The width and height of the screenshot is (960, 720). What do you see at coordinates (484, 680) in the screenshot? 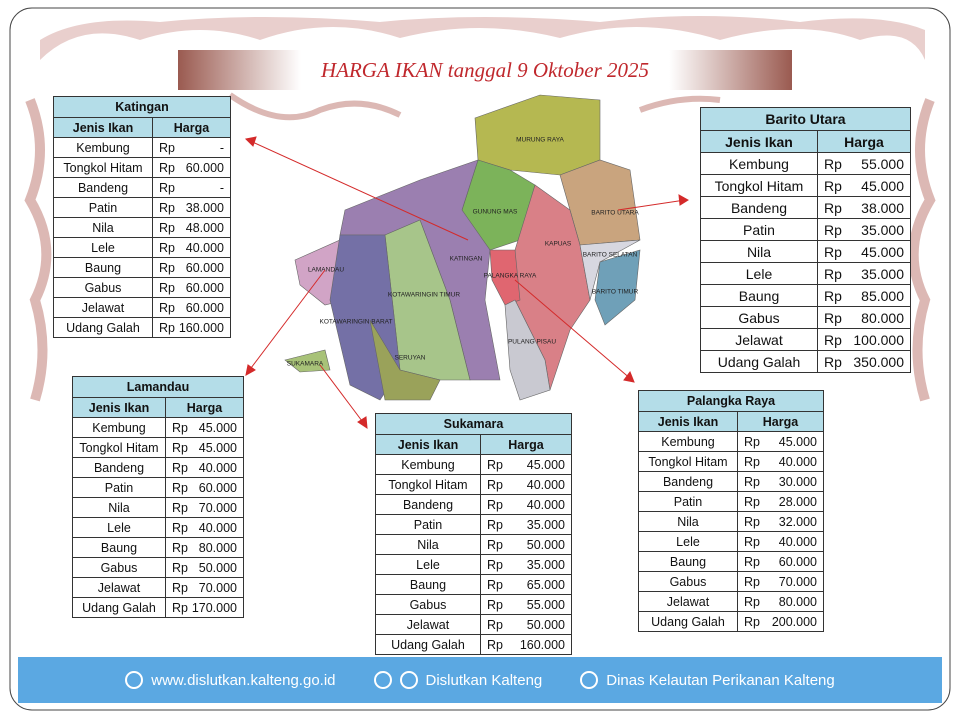
I see `social-handle: Dislutkan Kalteng` at bounding box center [484, 680].